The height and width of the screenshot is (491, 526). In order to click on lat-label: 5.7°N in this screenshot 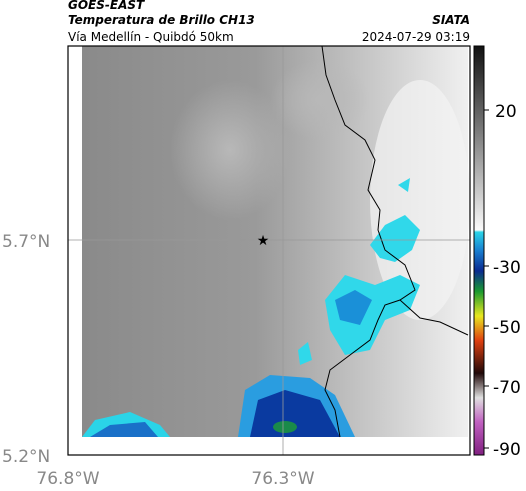, I will do `click(26, 242)`.